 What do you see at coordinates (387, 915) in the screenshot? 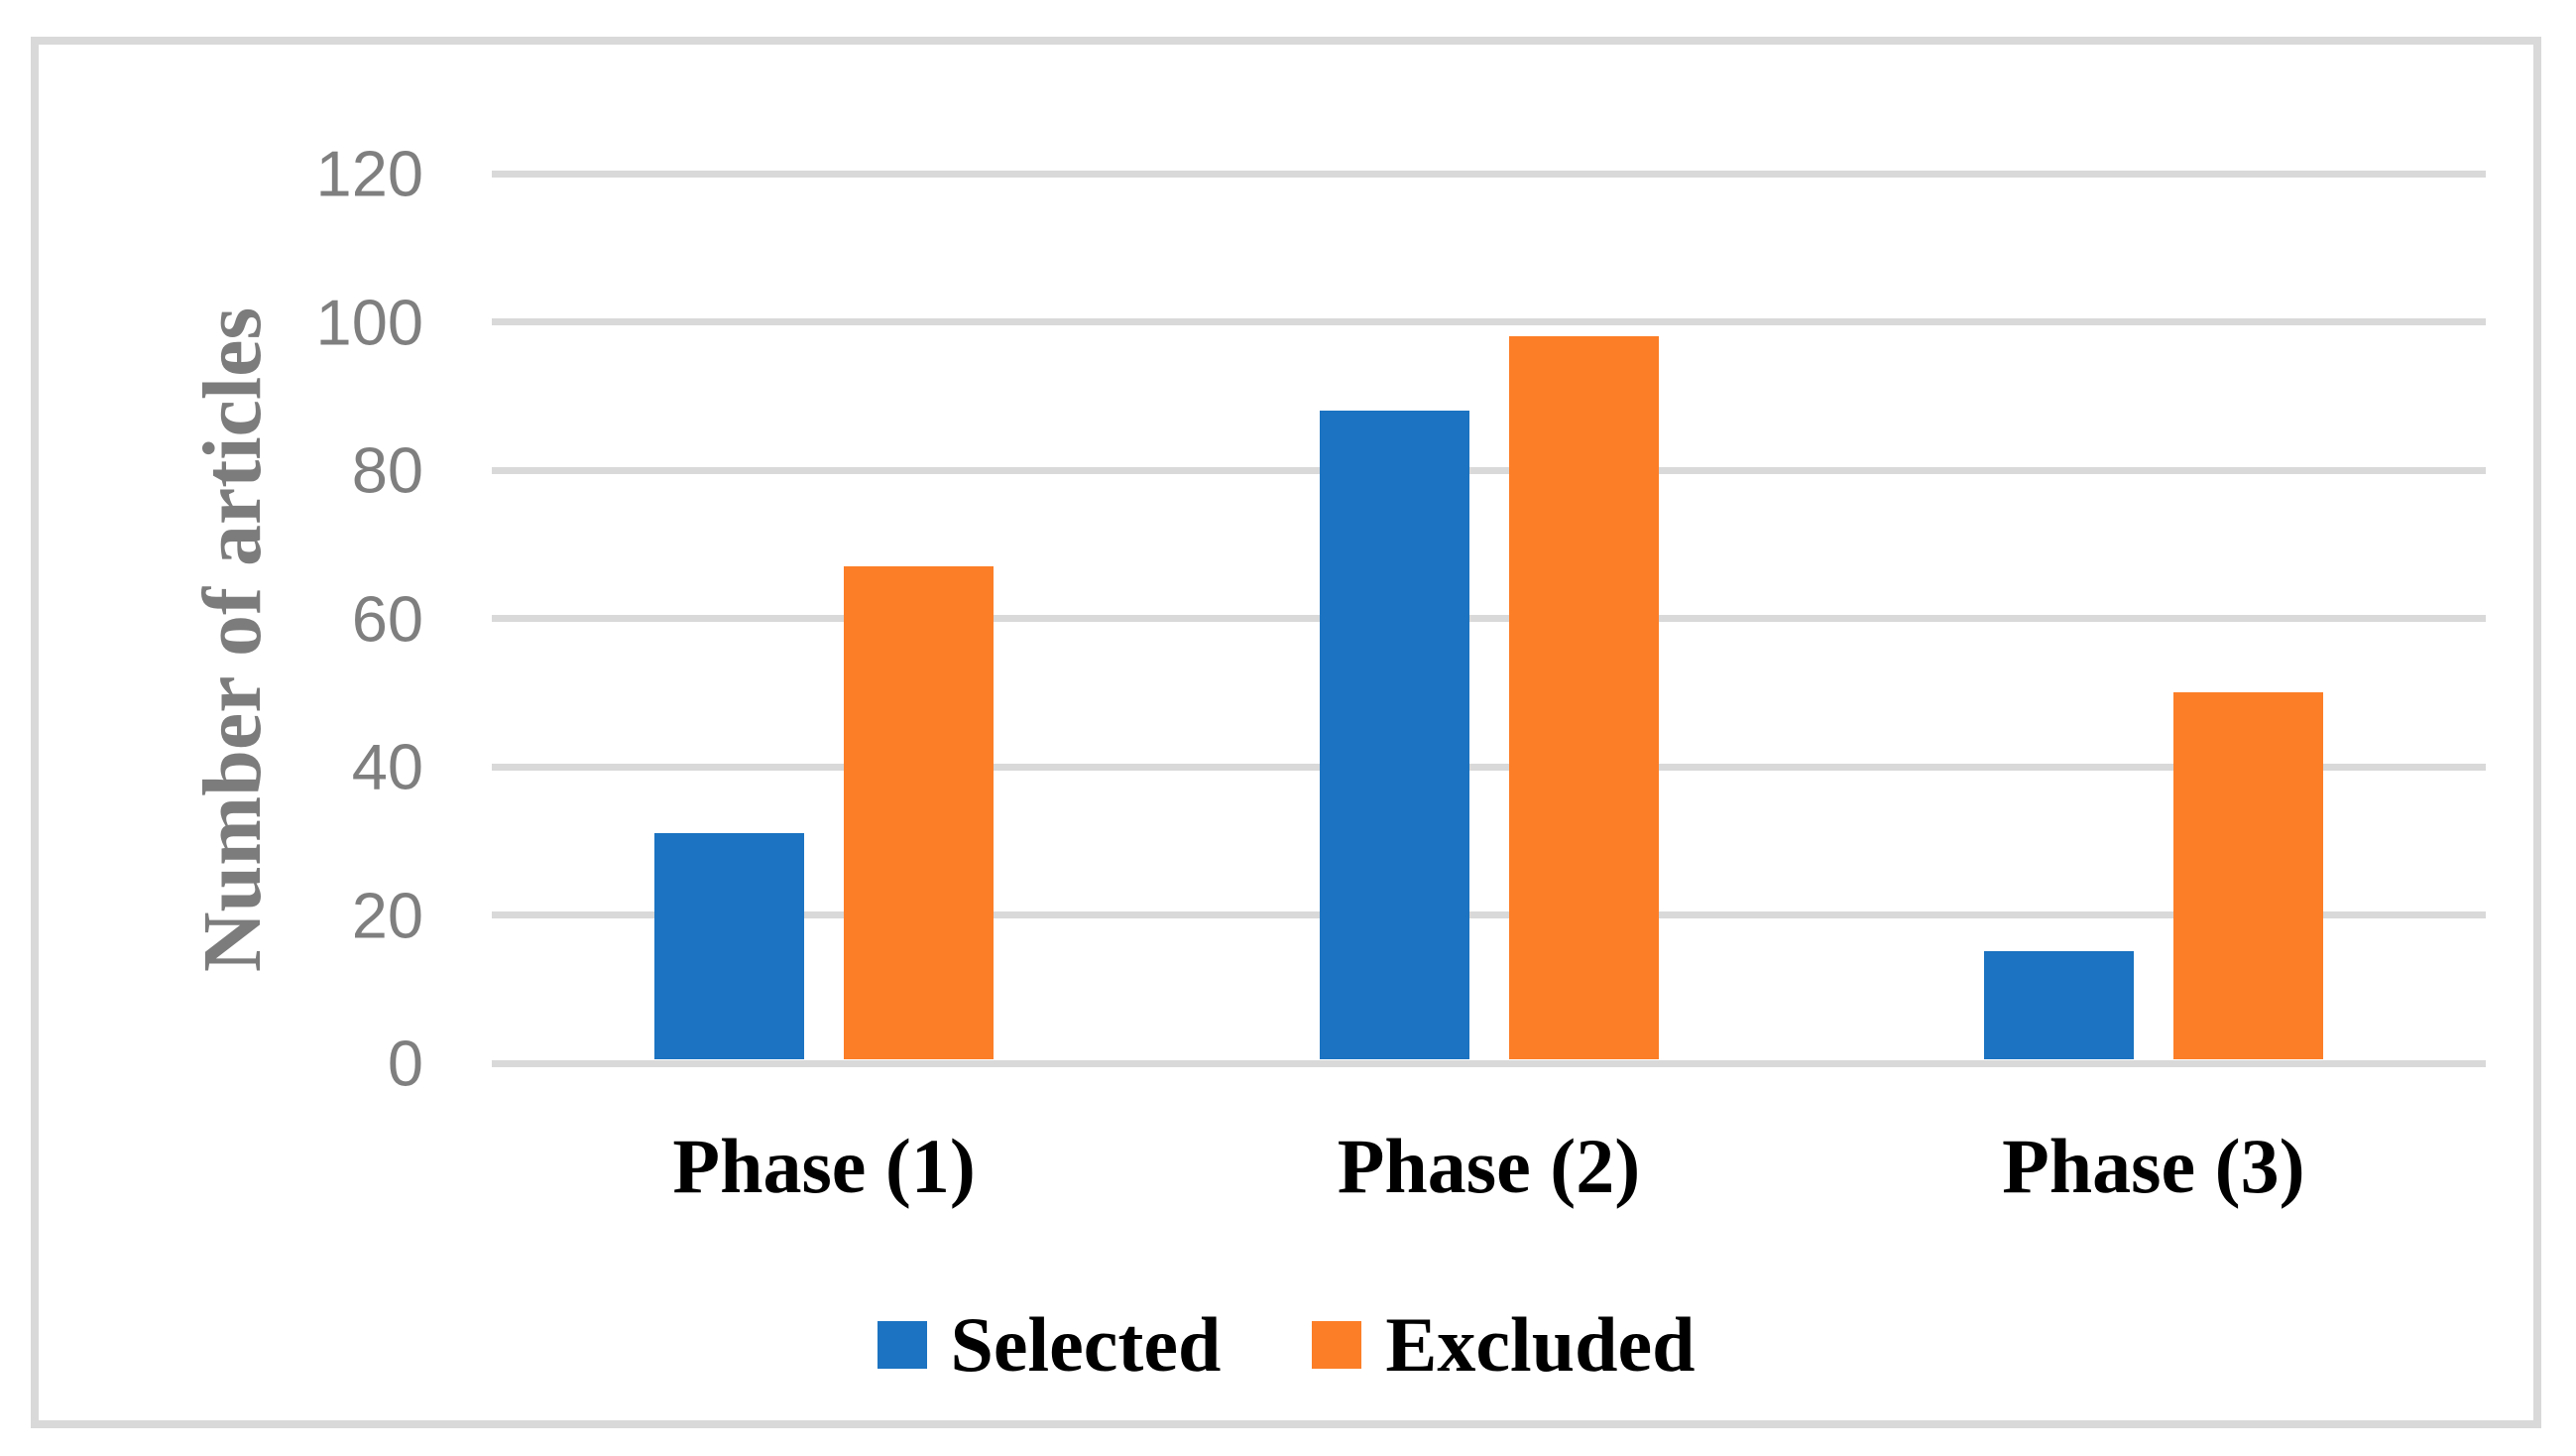
I see `y-tick-label: 20` at bounding box center [387, 915].